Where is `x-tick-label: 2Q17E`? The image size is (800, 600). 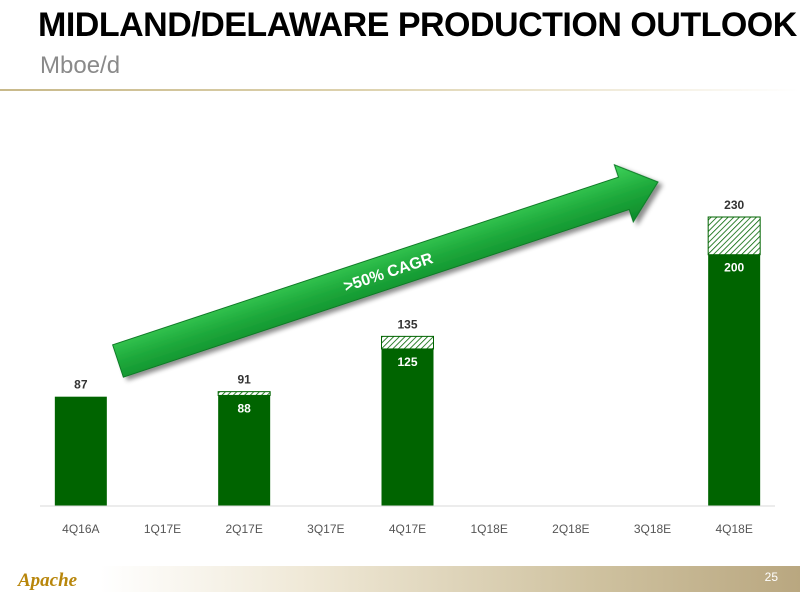
x-tick-label: 2Q17E is located at coordinates (243, 529).